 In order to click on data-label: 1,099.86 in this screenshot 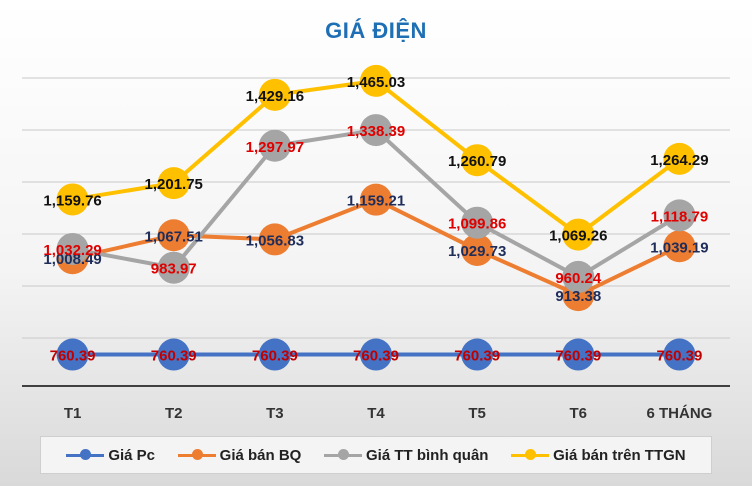, I will do `click(477, 224)`.